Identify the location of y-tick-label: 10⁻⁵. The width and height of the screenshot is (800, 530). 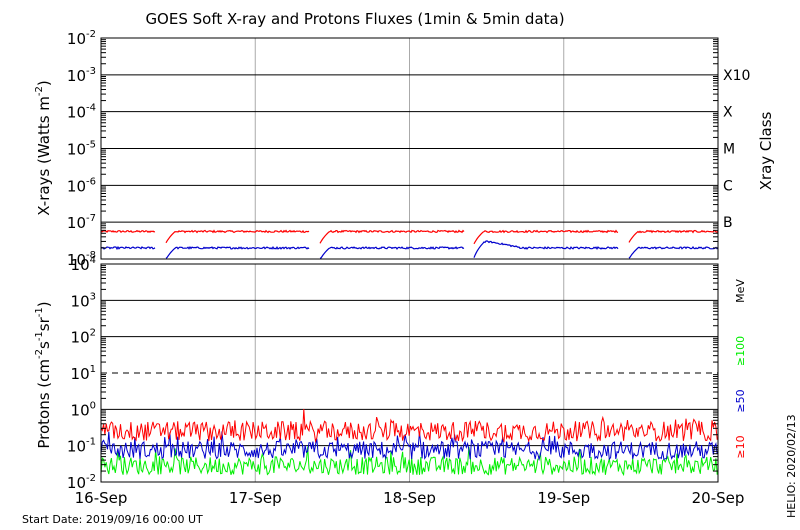
(81, 149).